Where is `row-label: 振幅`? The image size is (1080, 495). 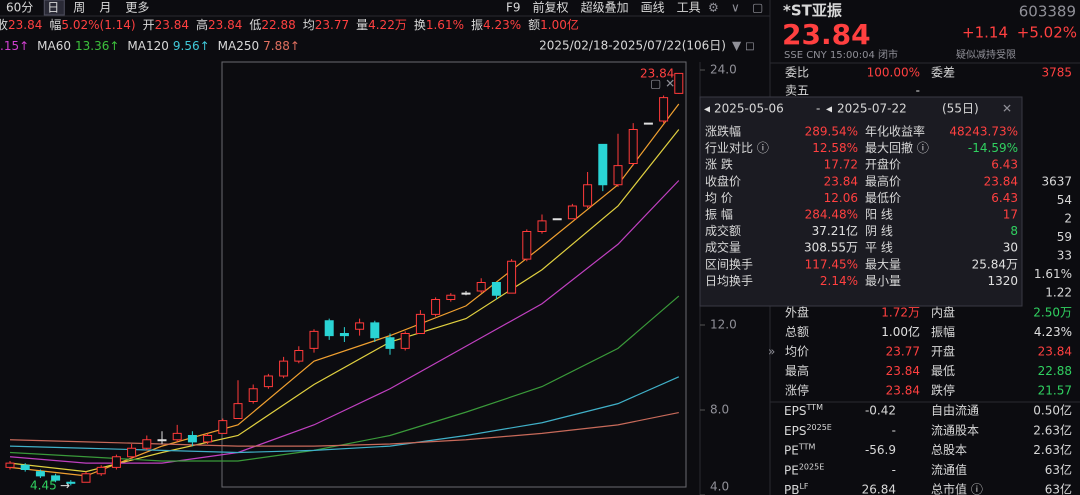 row-label: 振幅 is located at coordinates (943, 331).